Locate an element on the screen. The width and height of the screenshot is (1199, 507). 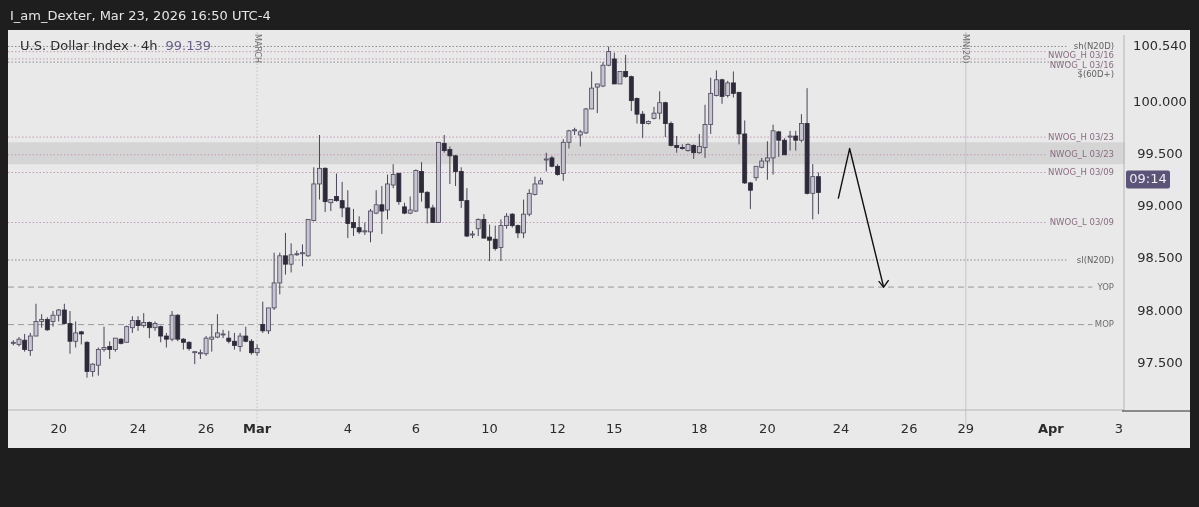
ref-line-label: MN(20) is located at coordinates (966, 49).